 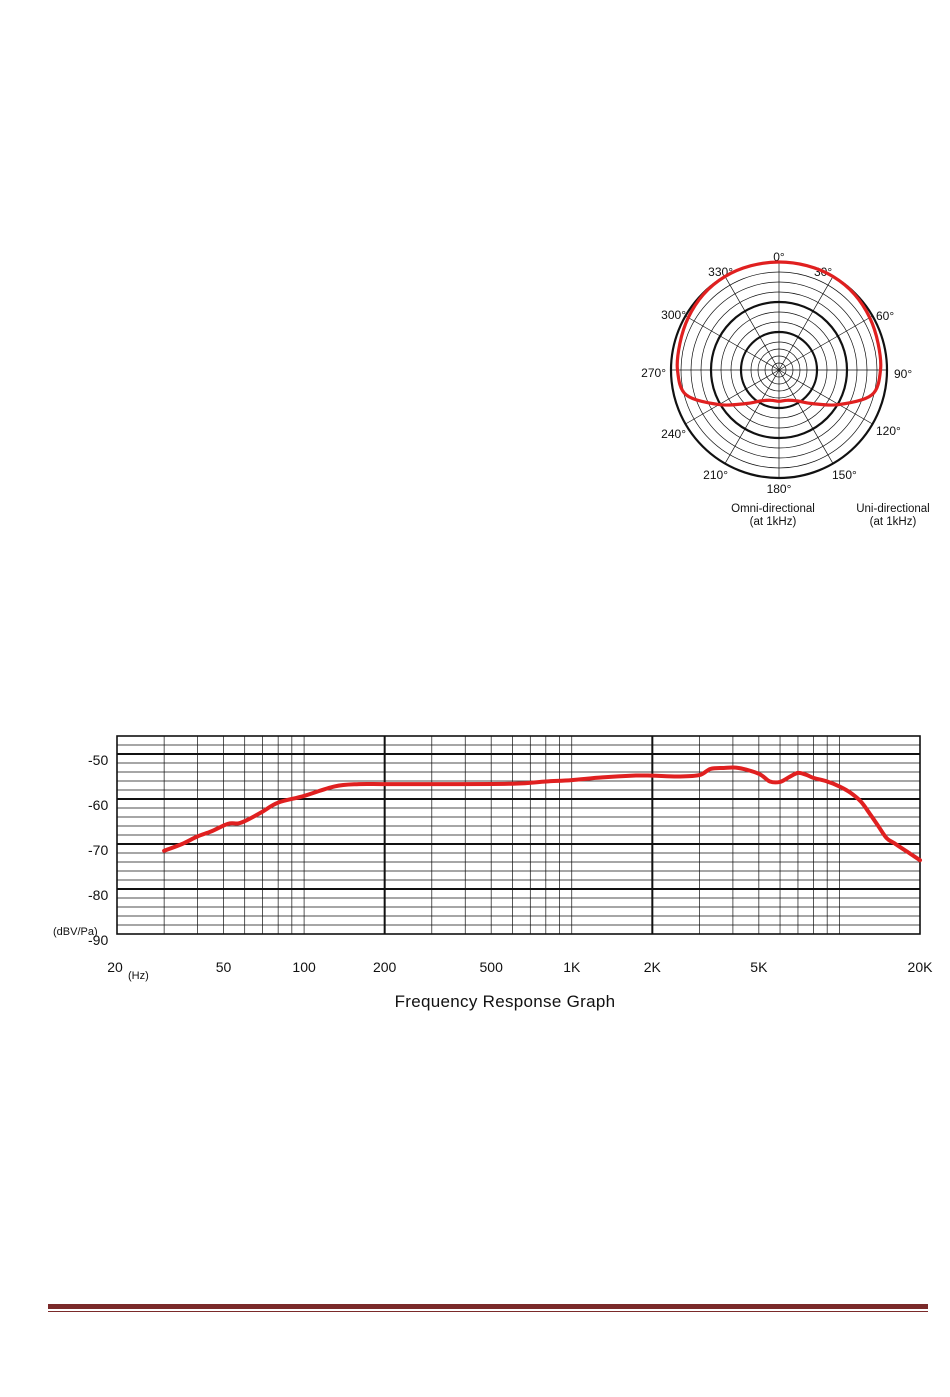 What do you see at coordinates (138, 976) in the screenshot?
I see `fr-x-unit-label: (Hz)` at bounding box center [138, 976].